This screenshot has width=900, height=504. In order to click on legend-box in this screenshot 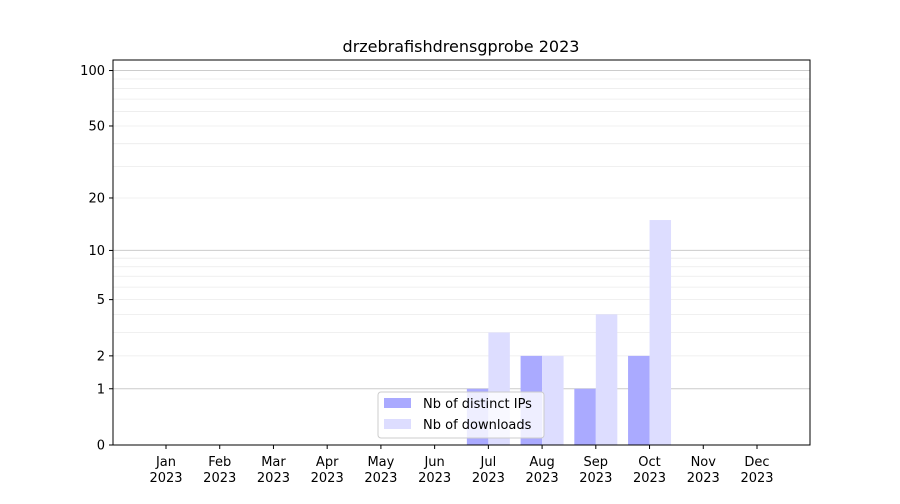, I will do `click(461, 415)`.